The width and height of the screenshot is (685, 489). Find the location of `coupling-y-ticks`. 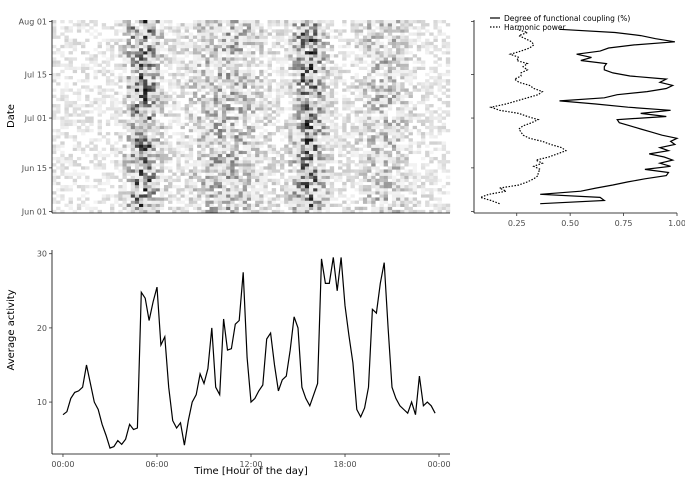

coupling-y-ticks is located at coordinates (472, 116).